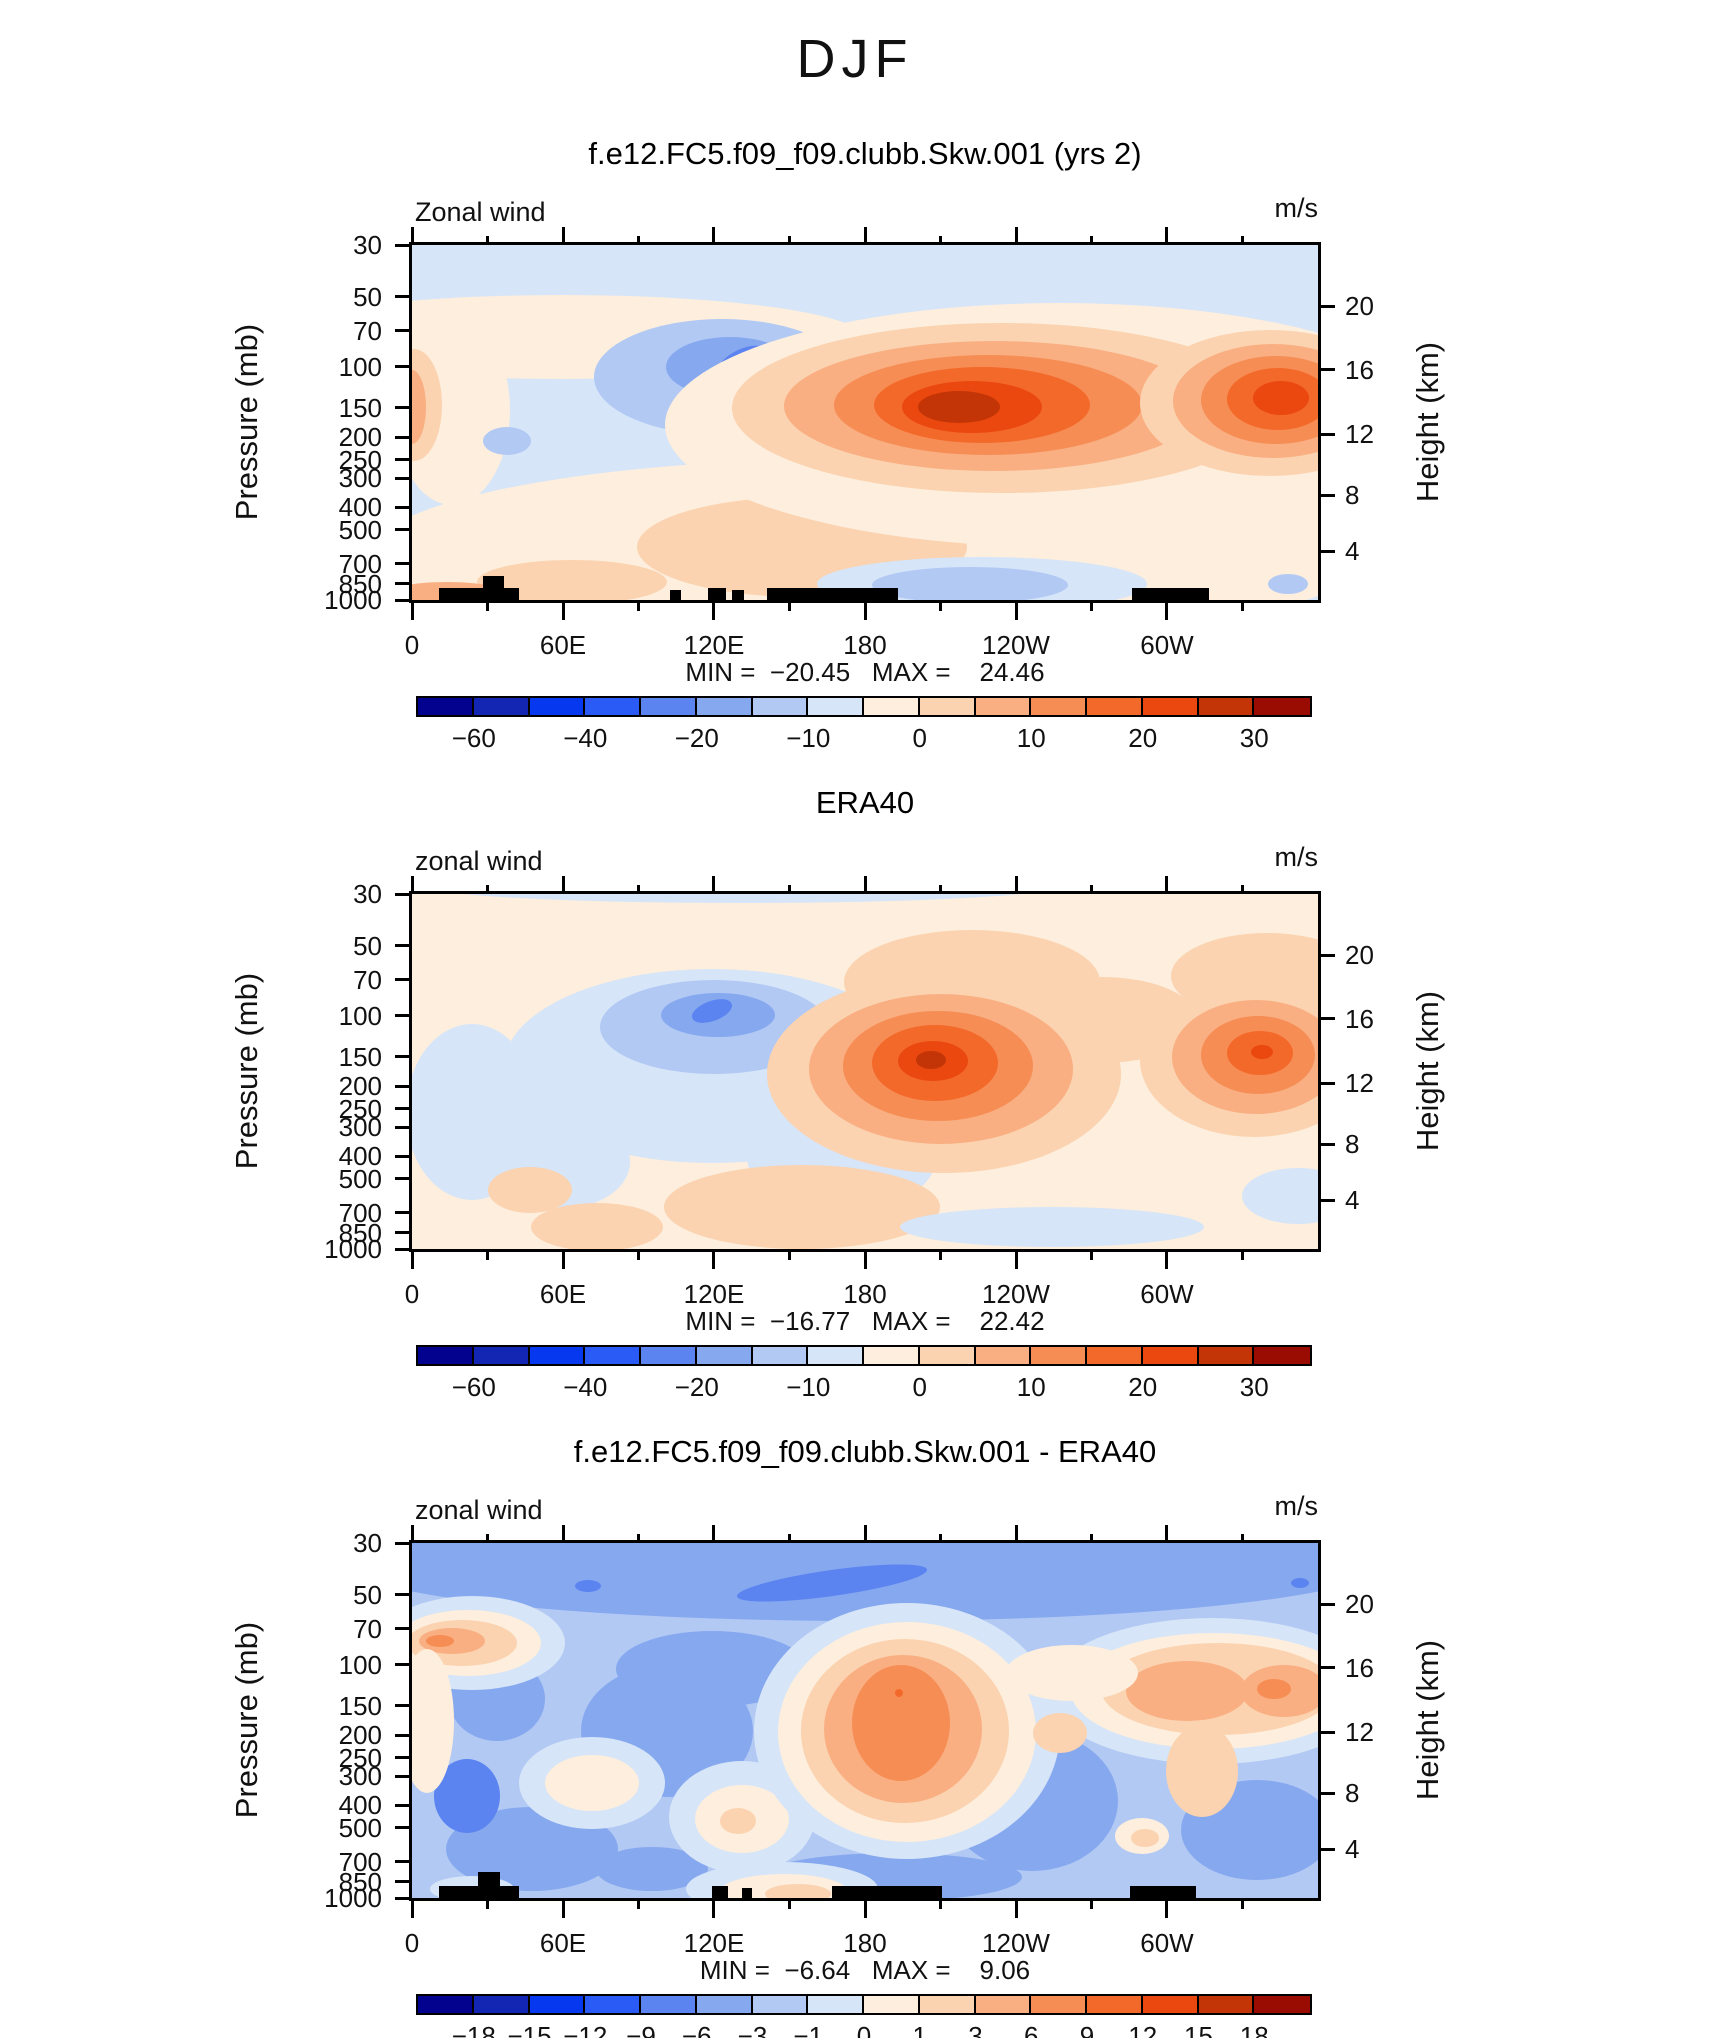 This screenshot has height=2038, width=1710. What do you see at coordinates (1031, 2029) in the screenshot?
I see `colorbar-label: 6` at bounding box center [1031, 2029].